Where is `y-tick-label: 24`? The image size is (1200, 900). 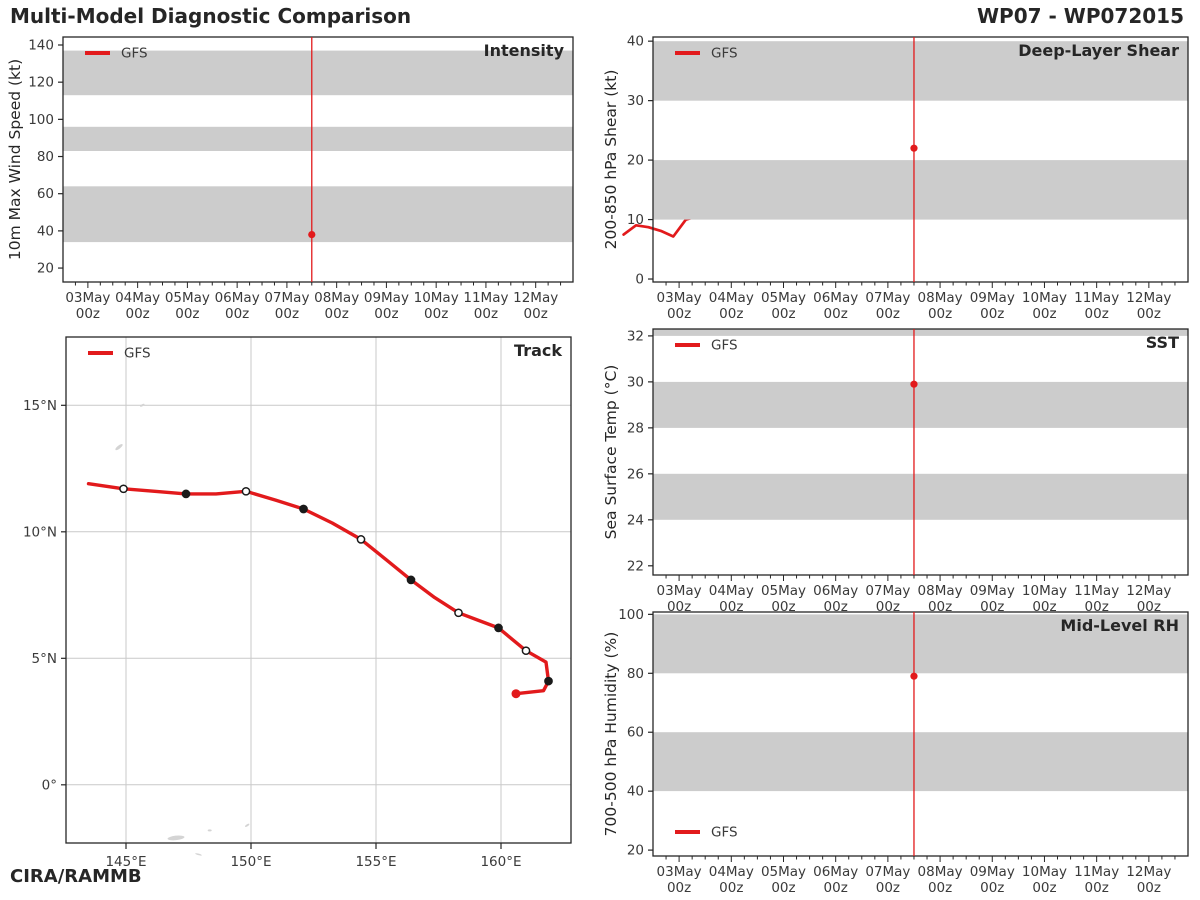 y-tick-label: 24 is located at coordinates (635, 520).